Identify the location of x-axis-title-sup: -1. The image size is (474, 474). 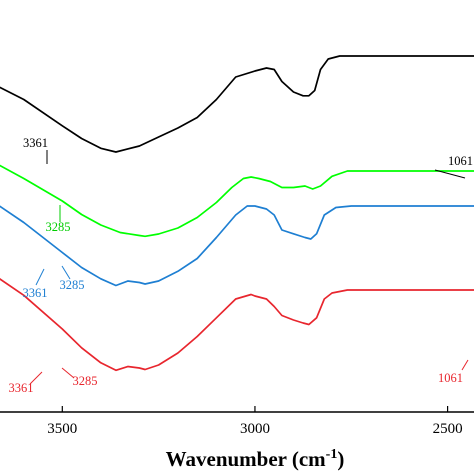
(332, 454).